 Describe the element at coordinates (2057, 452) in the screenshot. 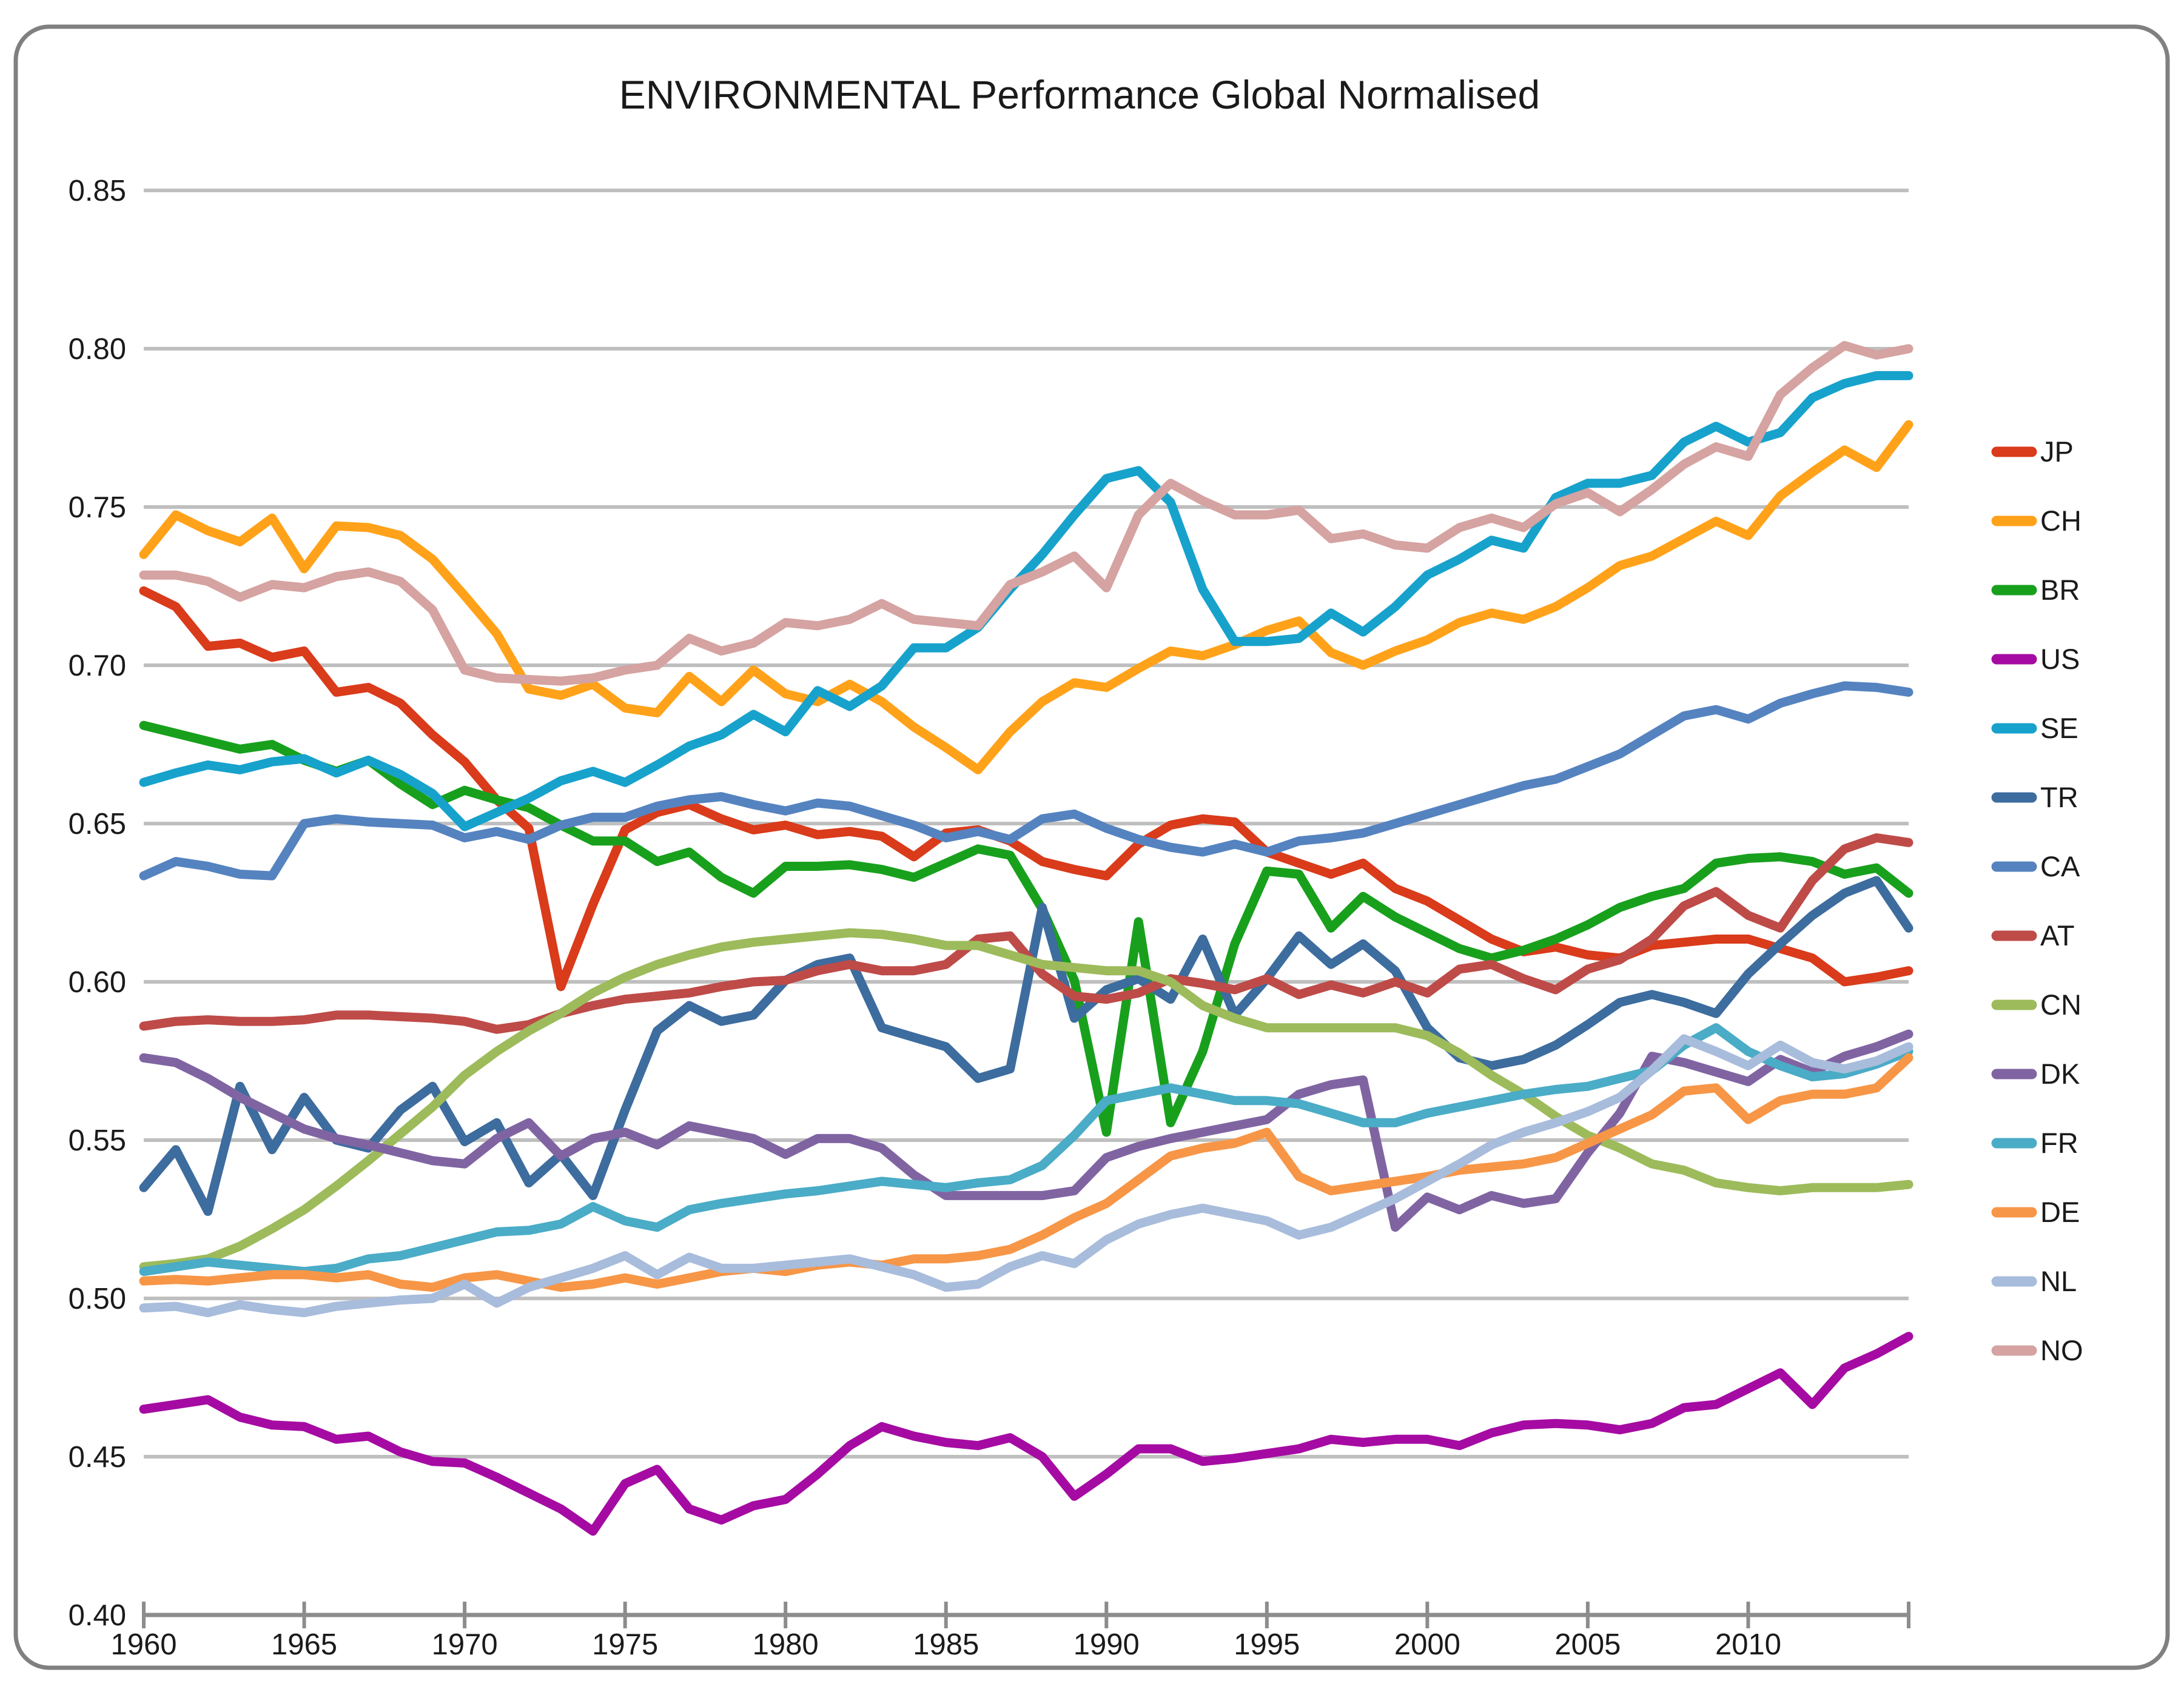

I see `legend-label-JP: JP` at that location.